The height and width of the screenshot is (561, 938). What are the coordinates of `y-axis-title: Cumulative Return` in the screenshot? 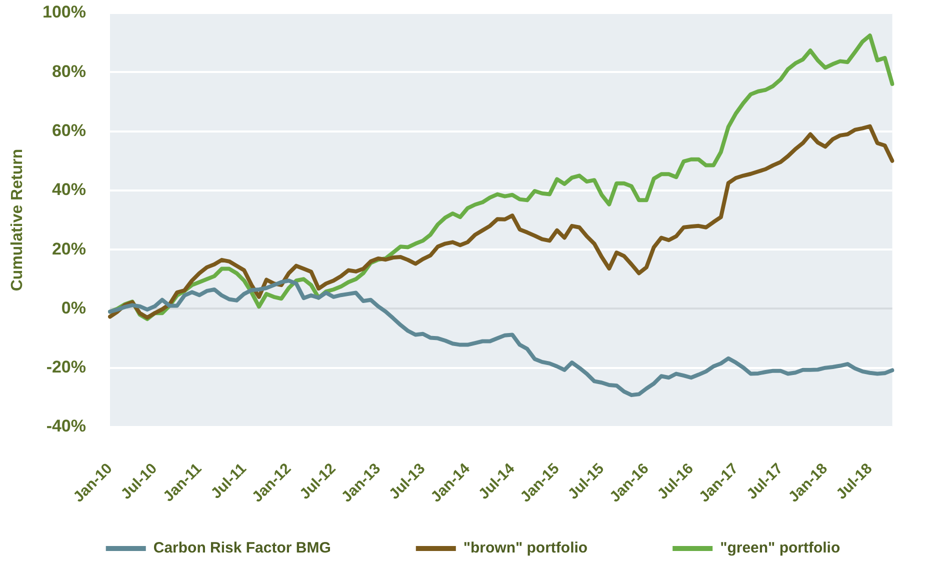 It's located at (17, 220).